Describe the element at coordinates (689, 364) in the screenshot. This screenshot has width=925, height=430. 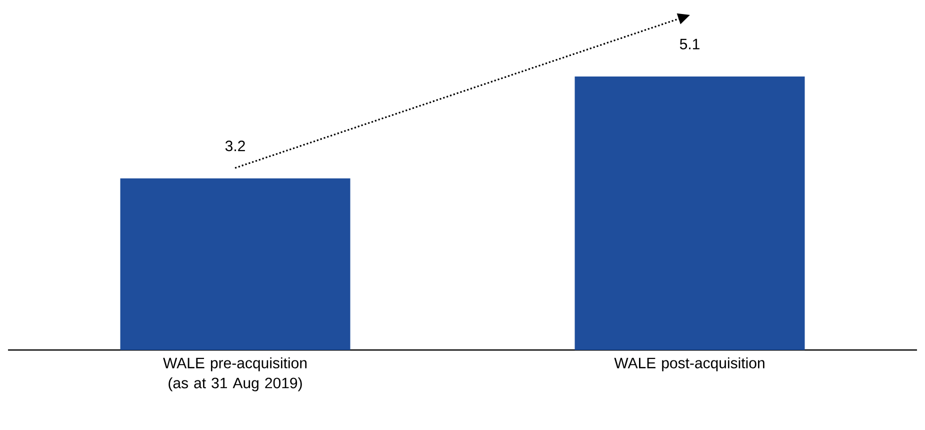
I see `x-tick-label: WALE post-acquisition` at that location.